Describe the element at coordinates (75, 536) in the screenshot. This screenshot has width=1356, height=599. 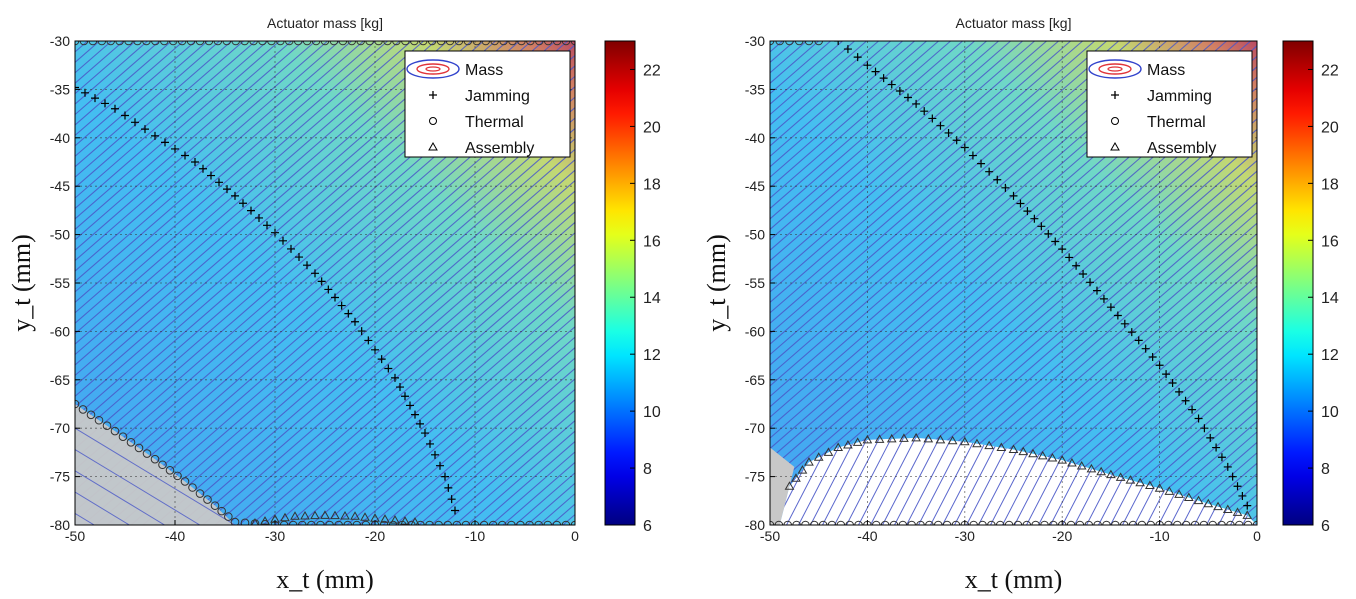
I see `x-tick-label: -50` at that location.